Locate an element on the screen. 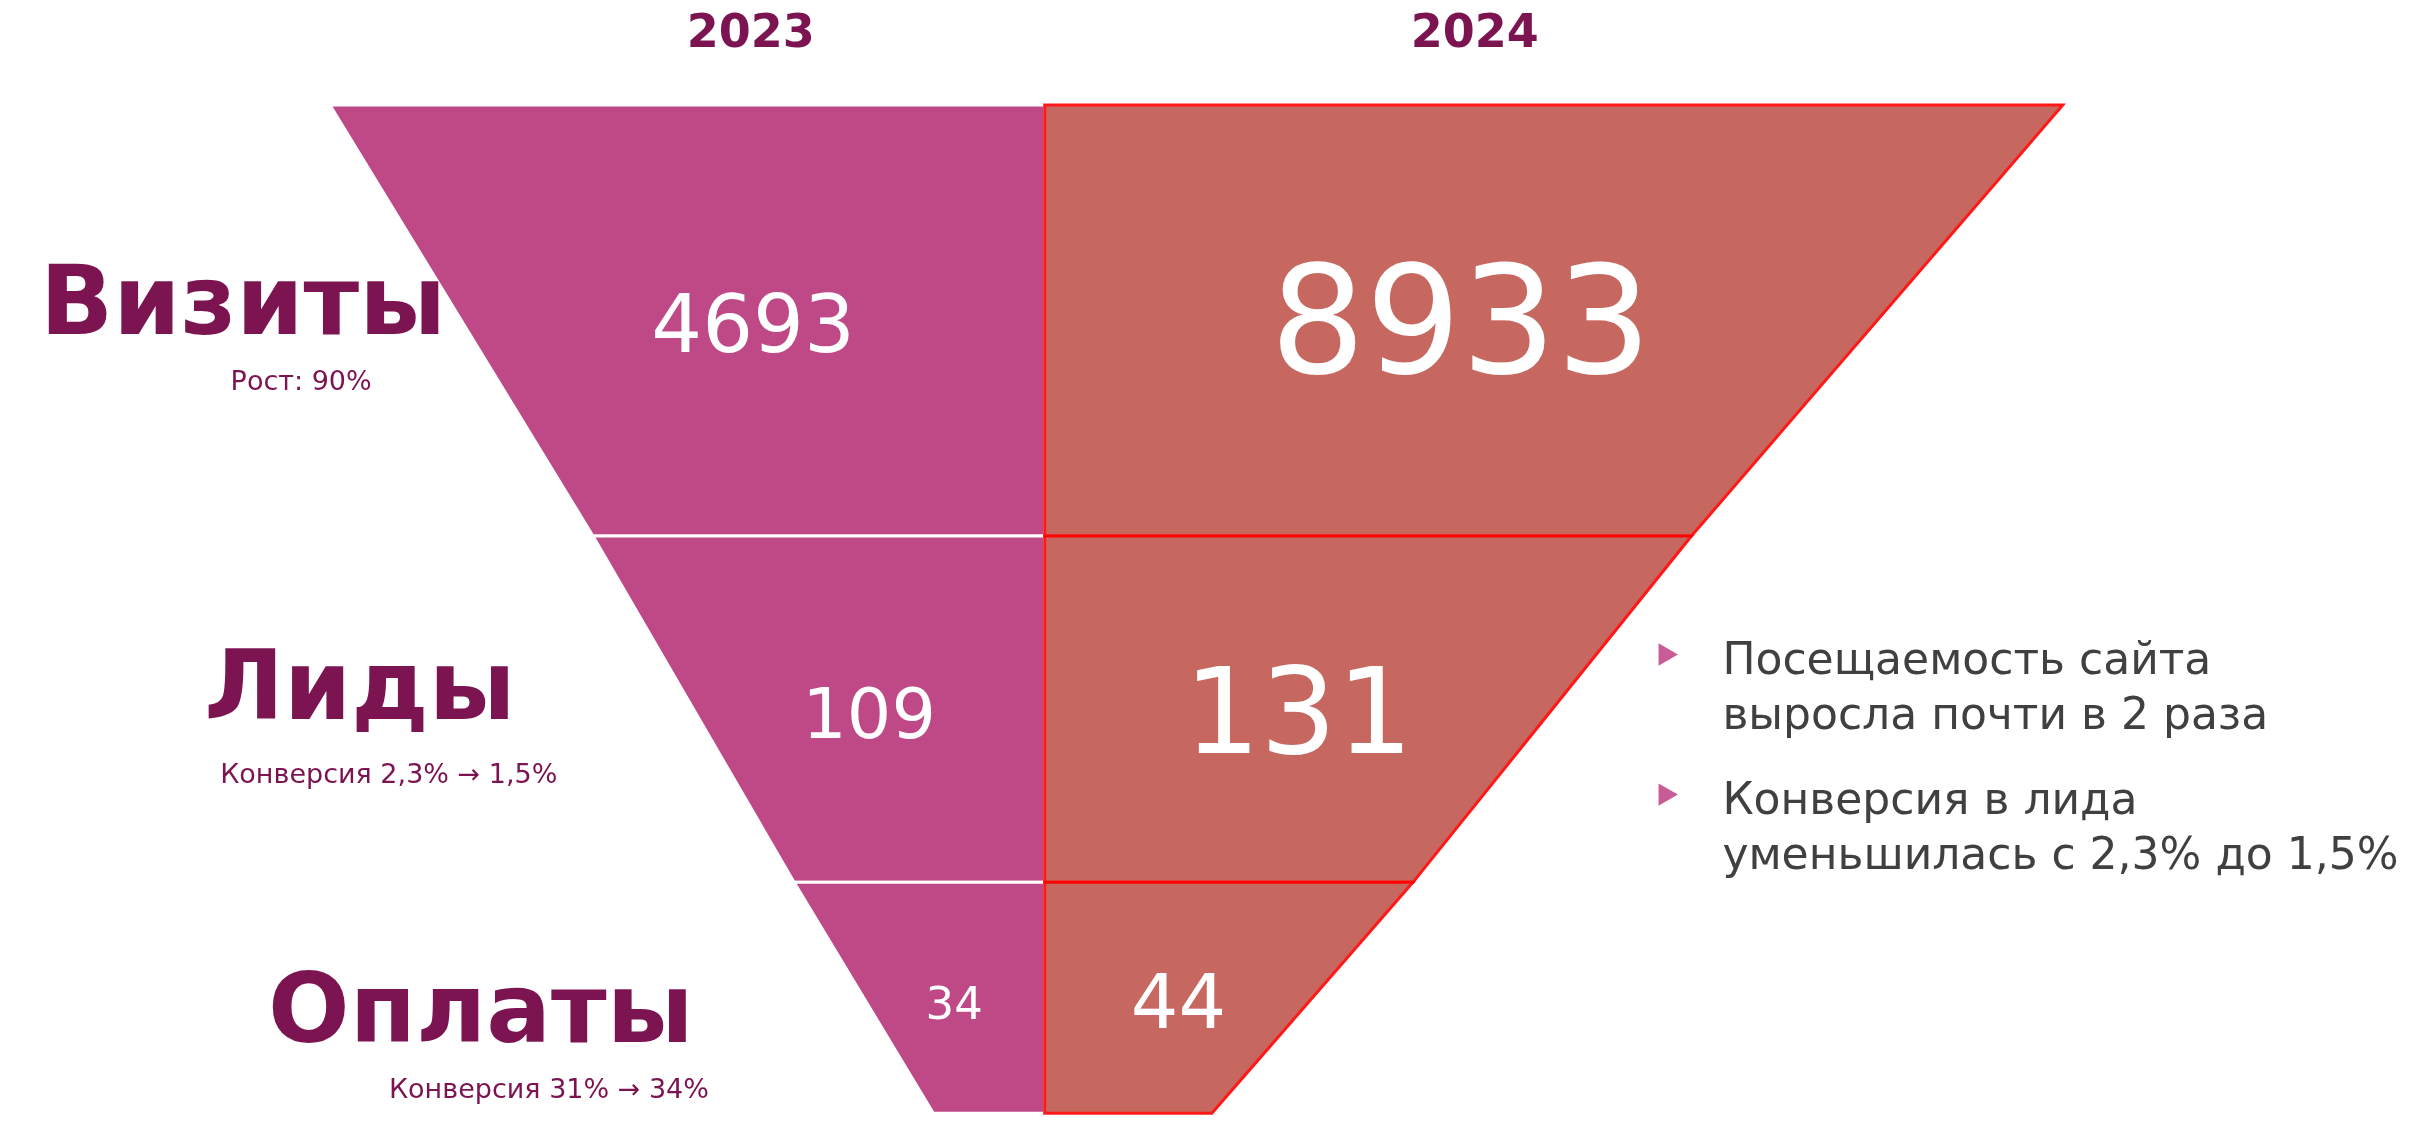  text: Рост: 90% is located at coordinates (301, 381).